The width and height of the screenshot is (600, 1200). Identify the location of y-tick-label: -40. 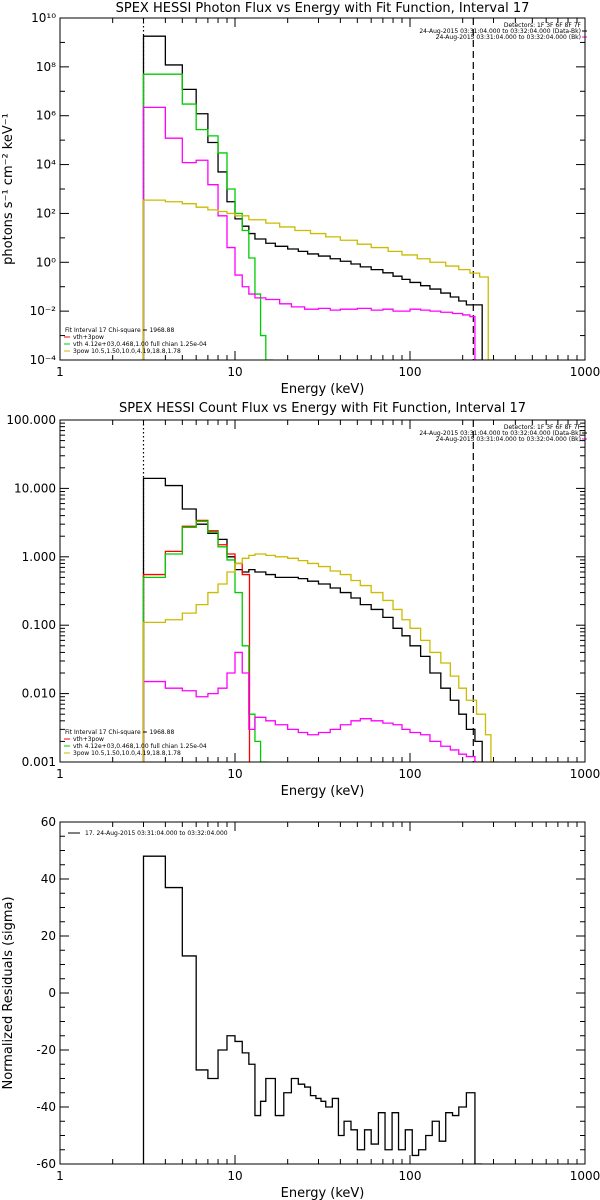
(46, 1107).